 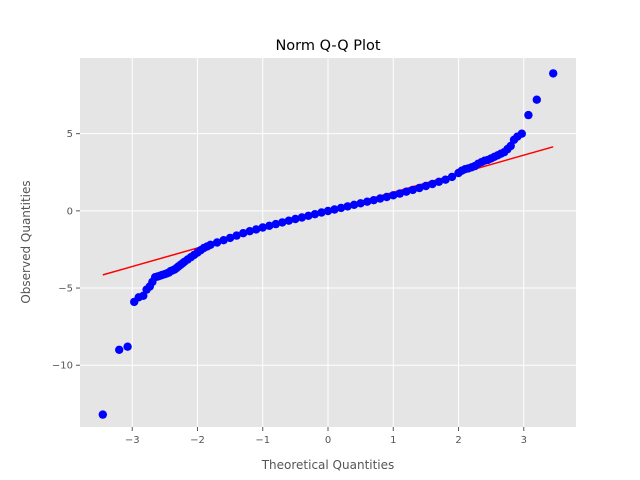 I want to click on y-axis-label: Observed Quantities, so click(x=26, y=241).